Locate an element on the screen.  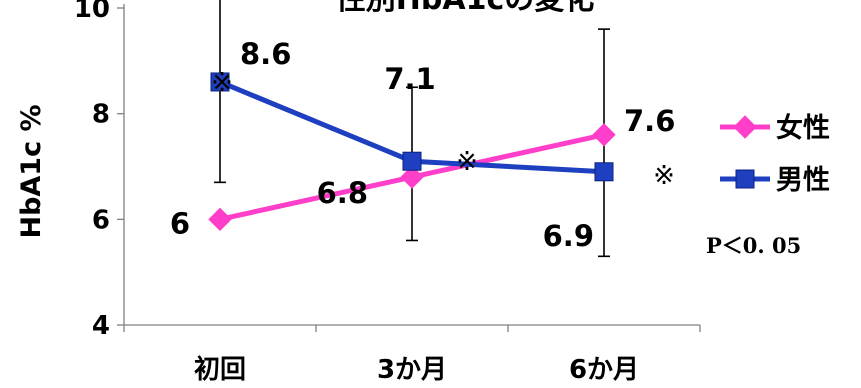
data-label: 6.9 is located at coordinates (568, 236).